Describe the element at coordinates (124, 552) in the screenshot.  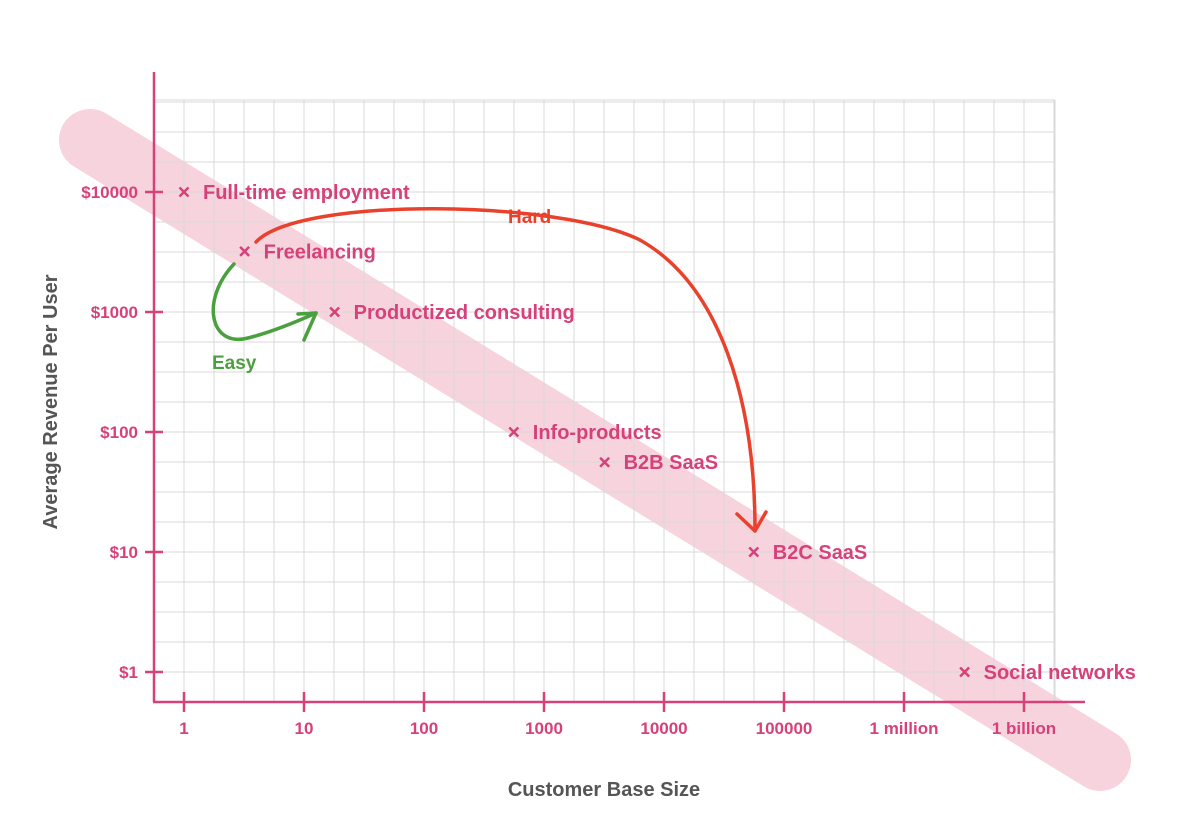
I see `y-tick-label: $10` at that location.